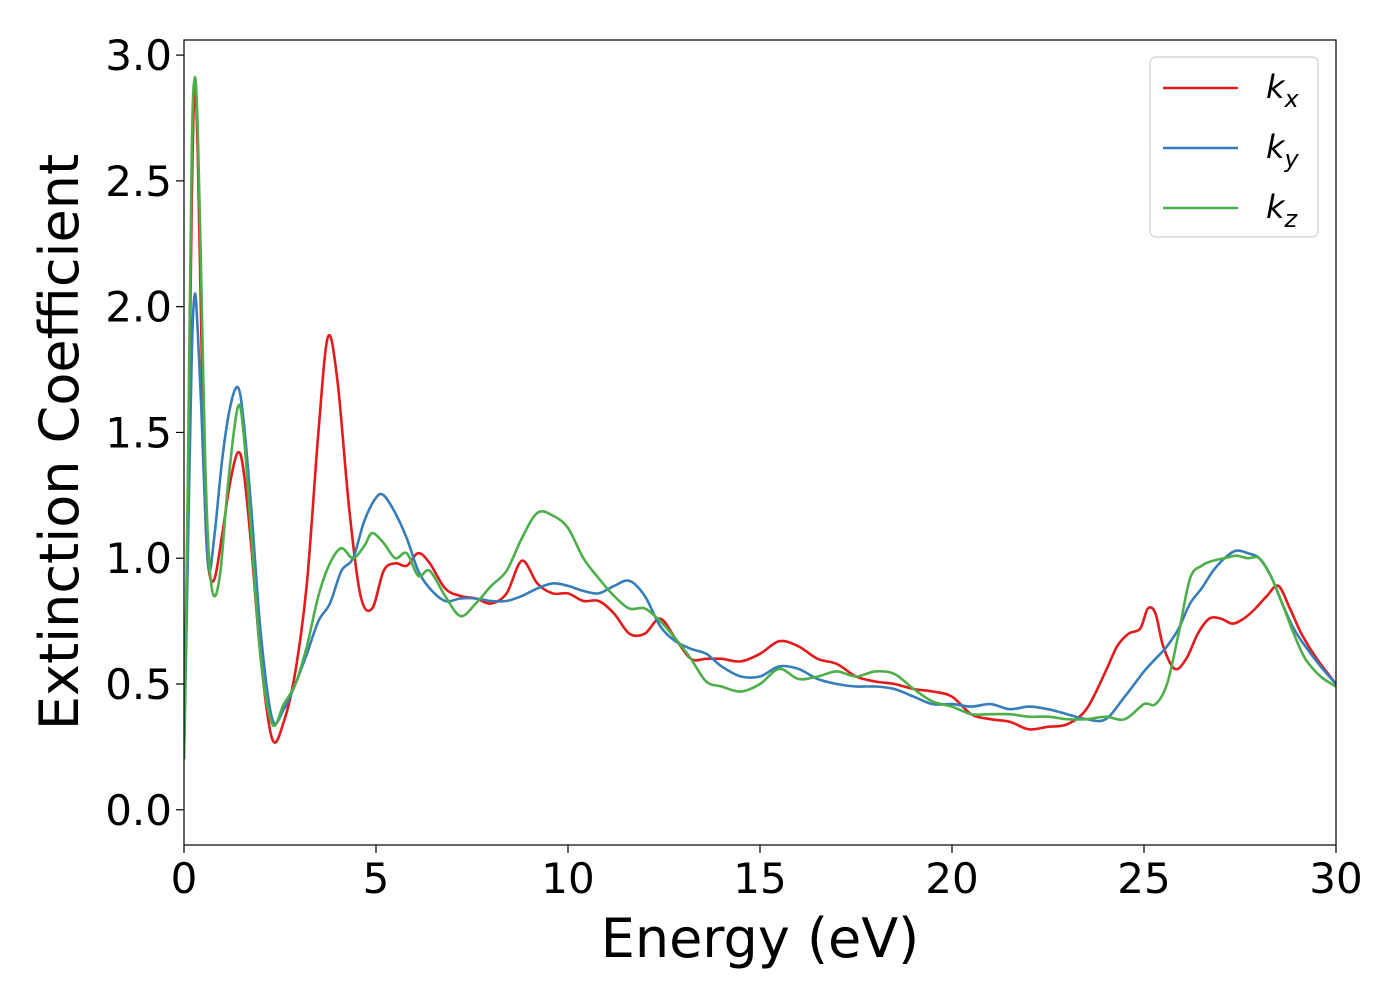 The image size is (1400, 1000). What do you see at coordinates (138, 181) in the screenshot?
I see `y-tick-label: 2.5` at bounding box center [138, 181].